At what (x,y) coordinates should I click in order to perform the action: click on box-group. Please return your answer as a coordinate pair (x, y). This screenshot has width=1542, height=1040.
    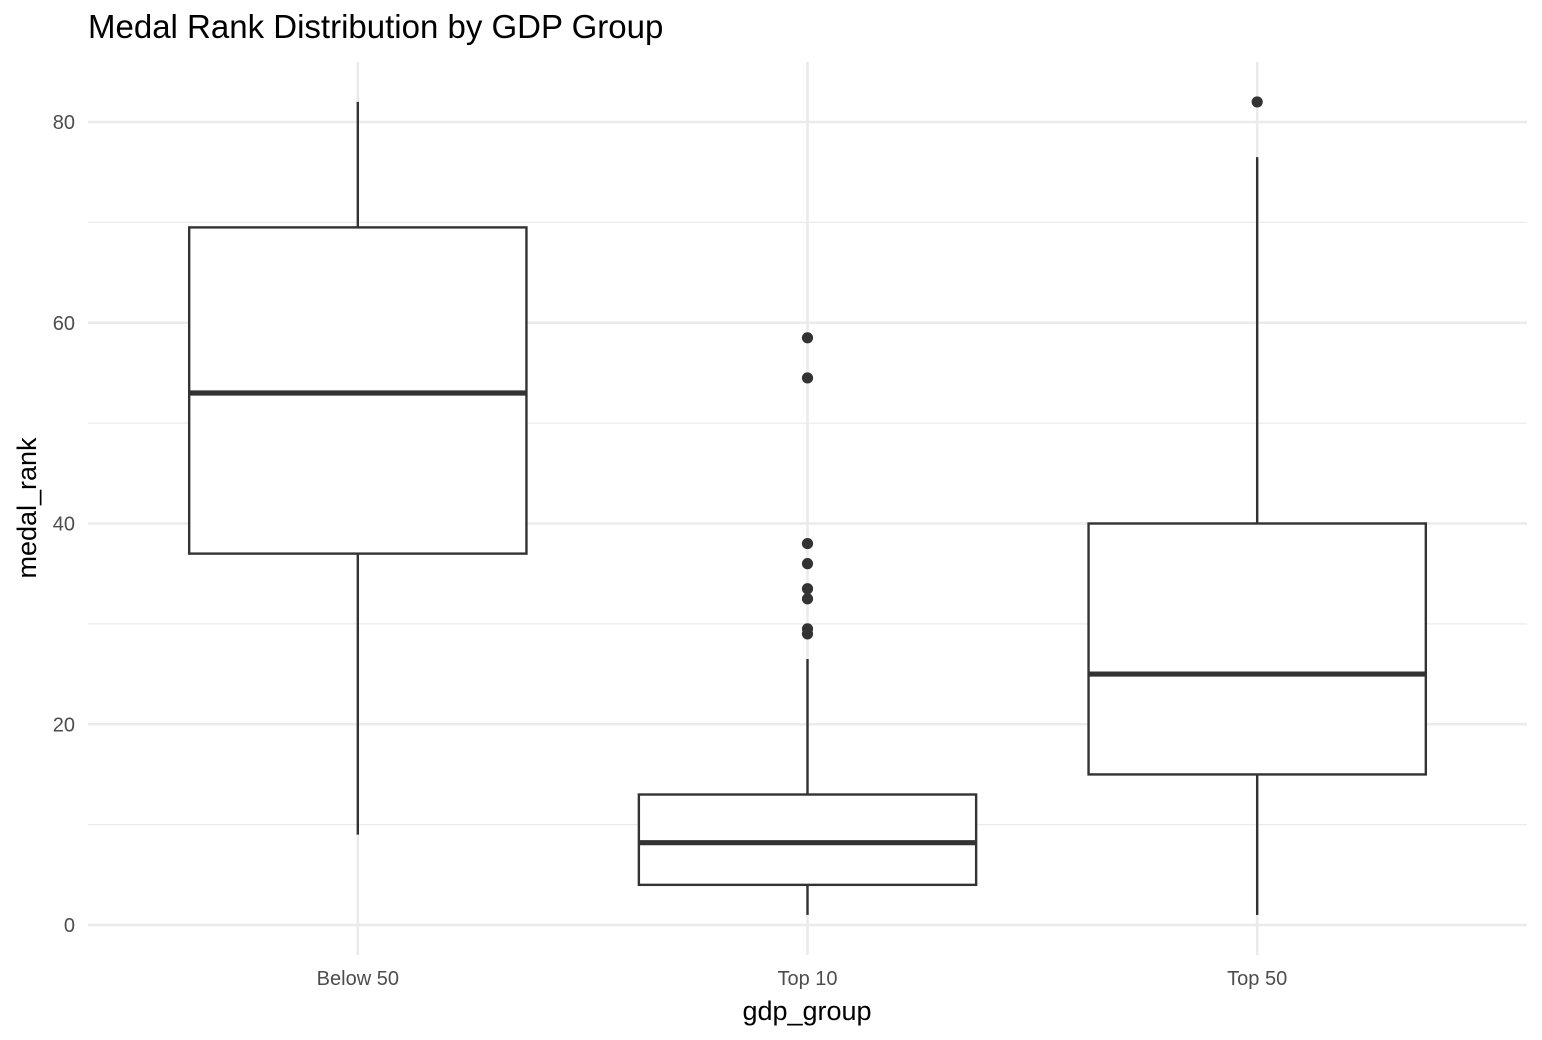
    Looking at the image, I should click on (807, 623).